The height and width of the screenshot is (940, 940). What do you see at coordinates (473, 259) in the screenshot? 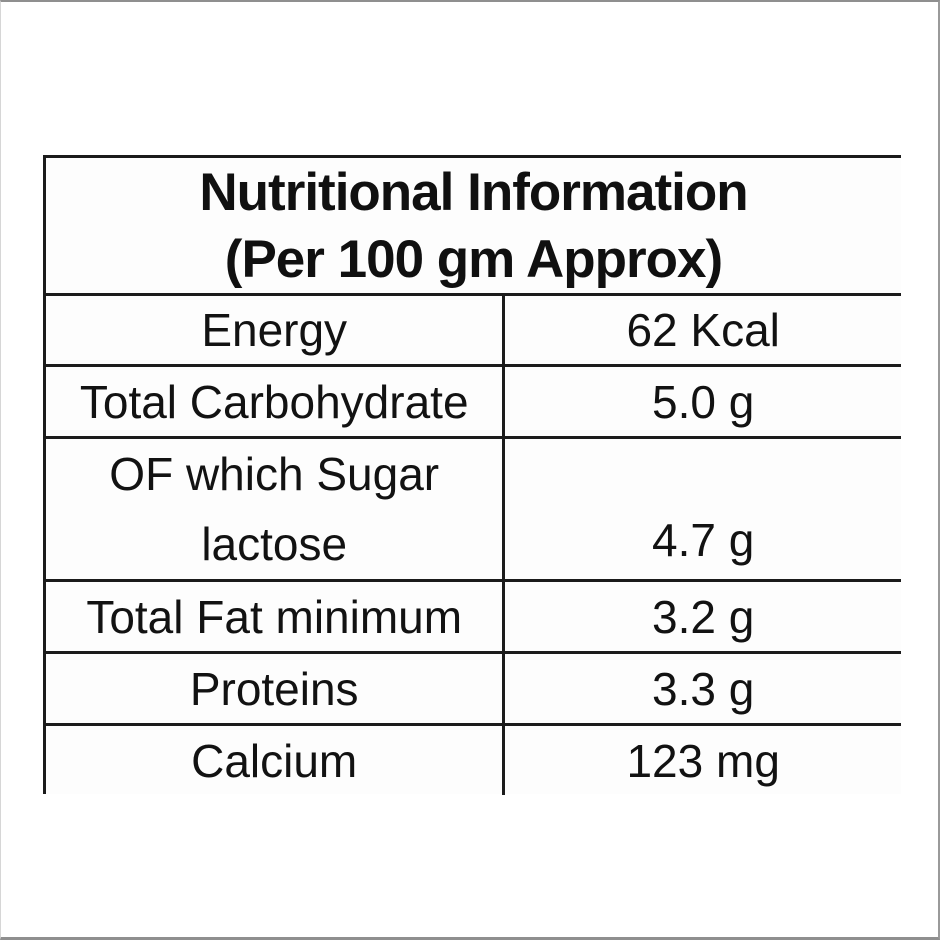
I see `table-subtitle: (Per 100 gm Approx)` at bounding box center [473, 259].